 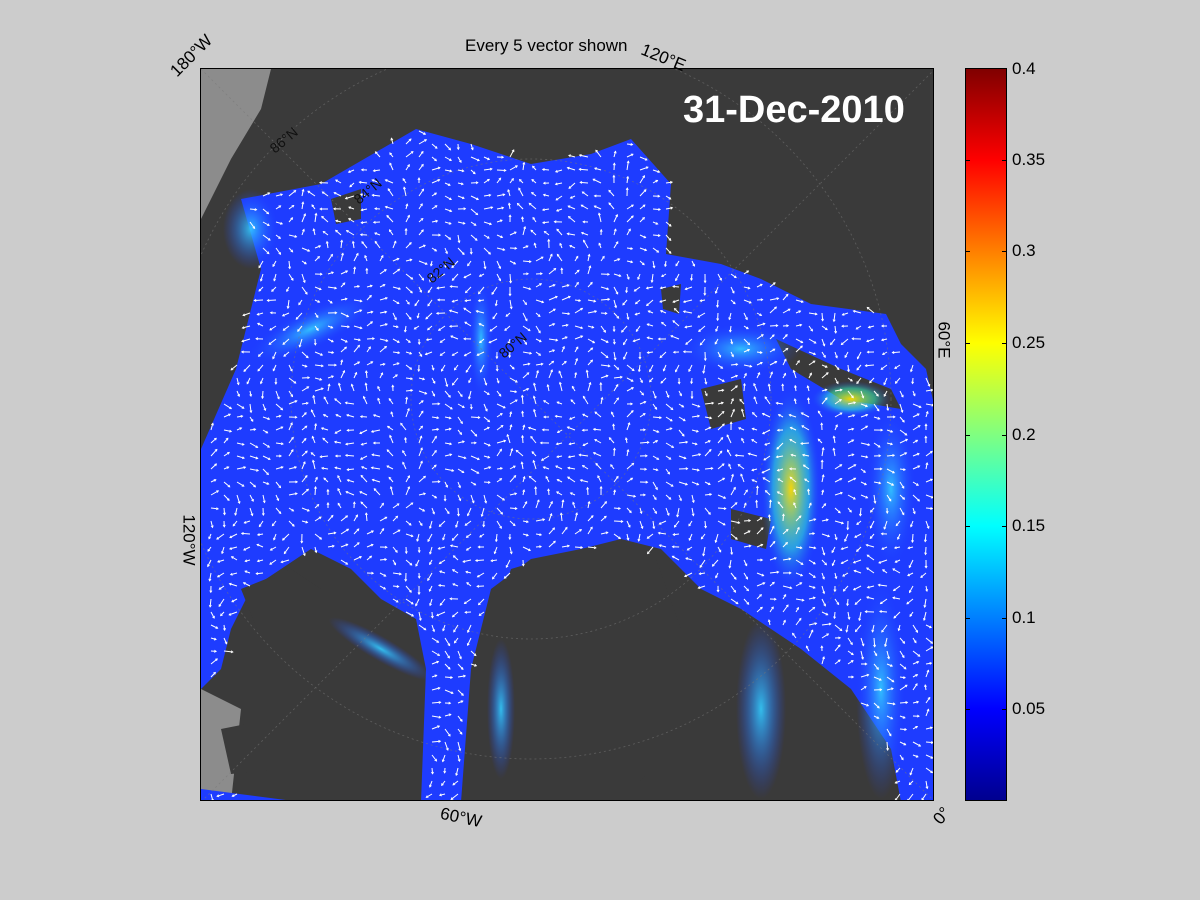 What do you see at coordinates (236, 144) in the screenshot?
I see `land-shelf-top-left` at bounding box center [236, 144].